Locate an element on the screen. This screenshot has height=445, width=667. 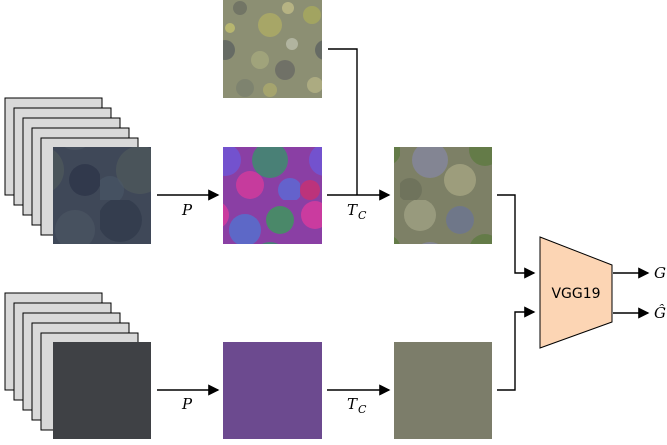
label-p-top: P is located at coordinates (187, 210).